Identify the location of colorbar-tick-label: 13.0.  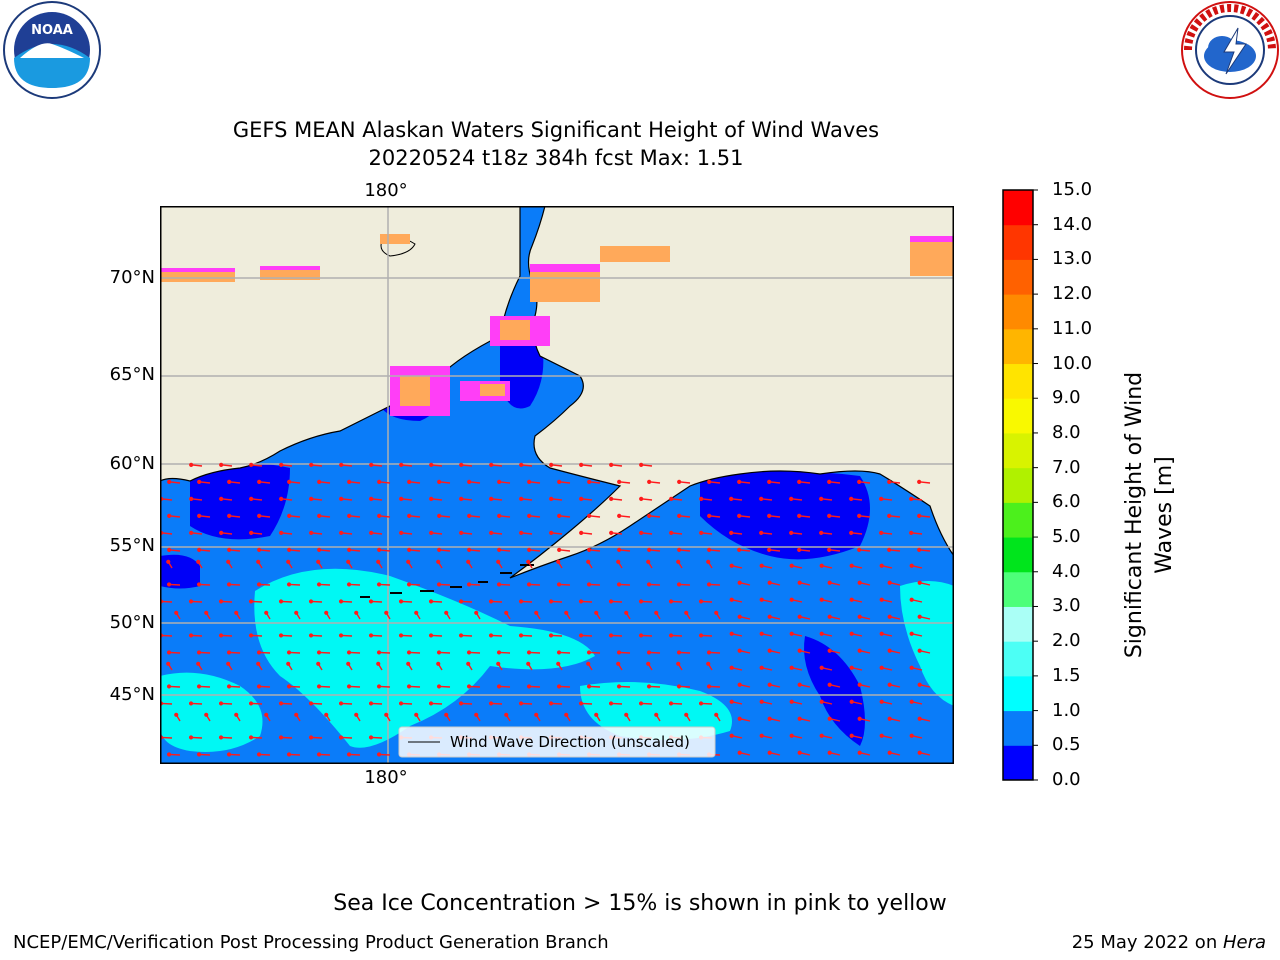
(1072, 259).